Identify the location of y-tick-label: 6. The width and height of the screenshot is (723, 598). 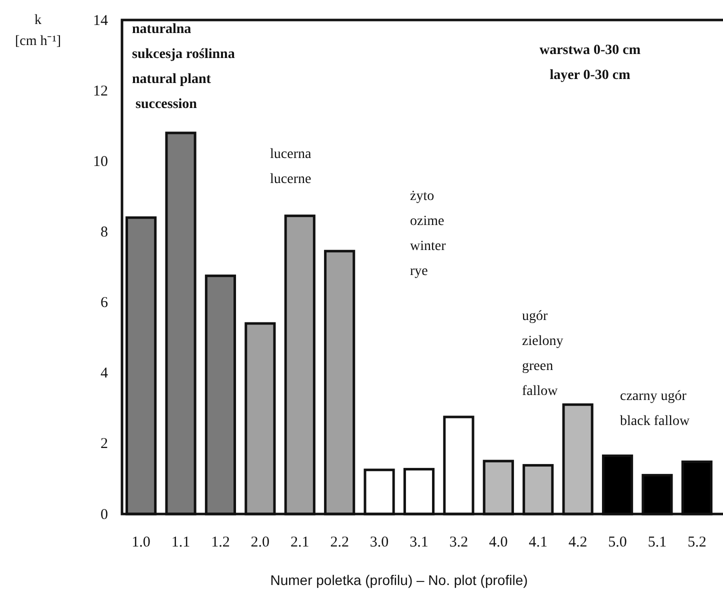
(104, 303).